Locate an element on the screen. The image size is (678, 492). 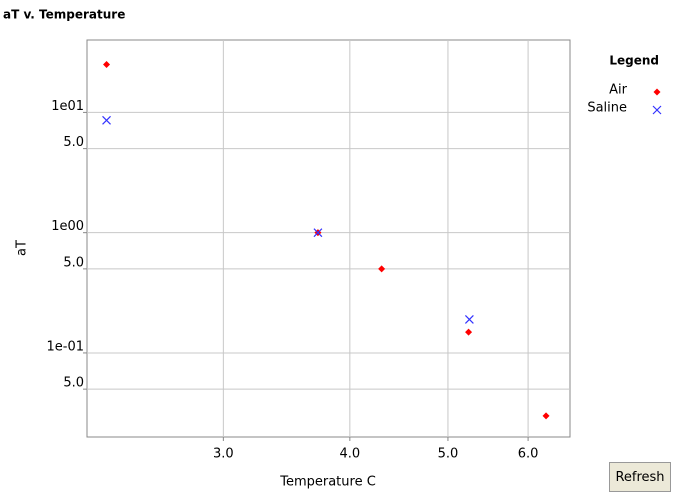
y-tick-label: 1e01 is located at coordinates (67, 106).